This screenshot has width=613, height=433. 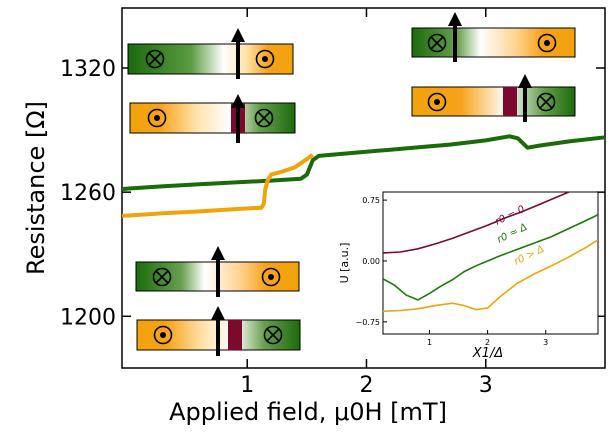 What do you see at coordinates (308, 412) in the screenshot?
I see `main-x-axis-label: Applied field, μ0H [mT]` at bounding box center [308, 412].